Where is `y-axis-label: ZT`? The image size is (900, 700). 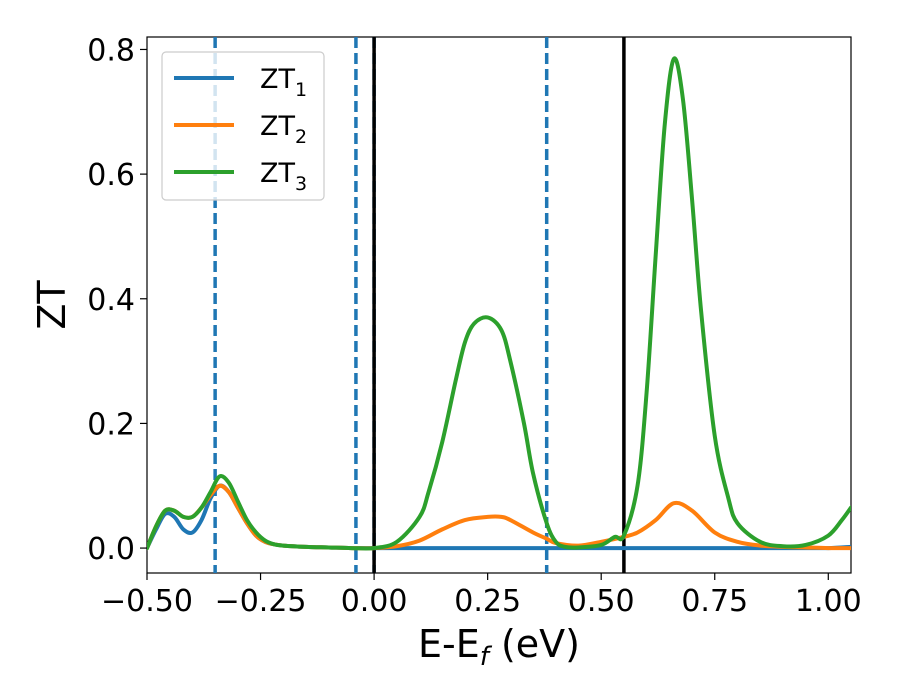 y-axis-label: ZT is located at coordinates (52, 305).